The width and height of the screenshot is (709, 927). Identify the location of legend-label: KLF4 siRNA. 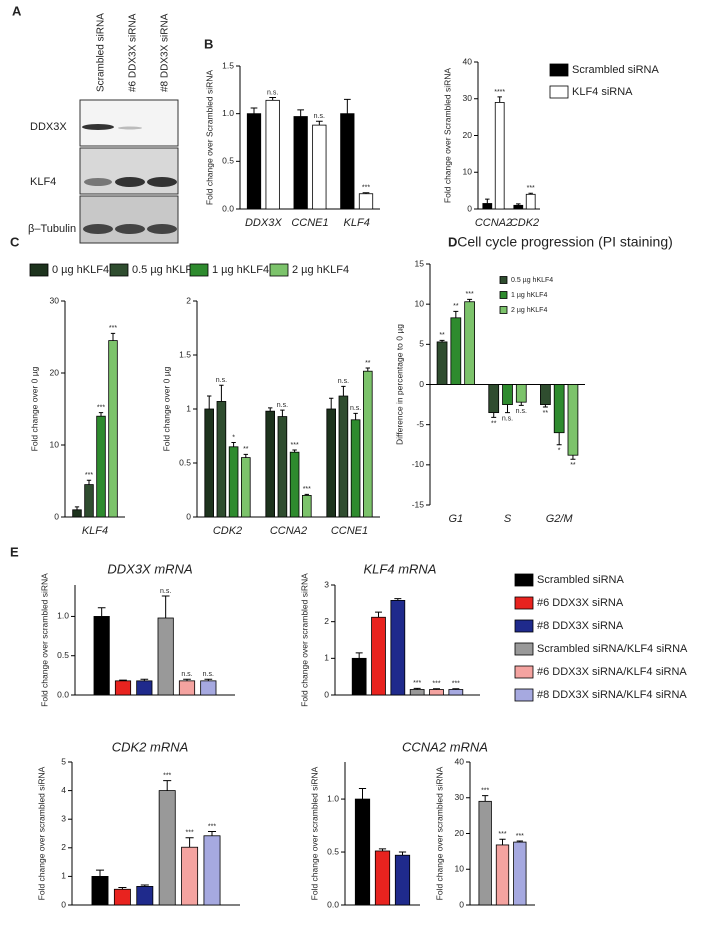
(602, 92).